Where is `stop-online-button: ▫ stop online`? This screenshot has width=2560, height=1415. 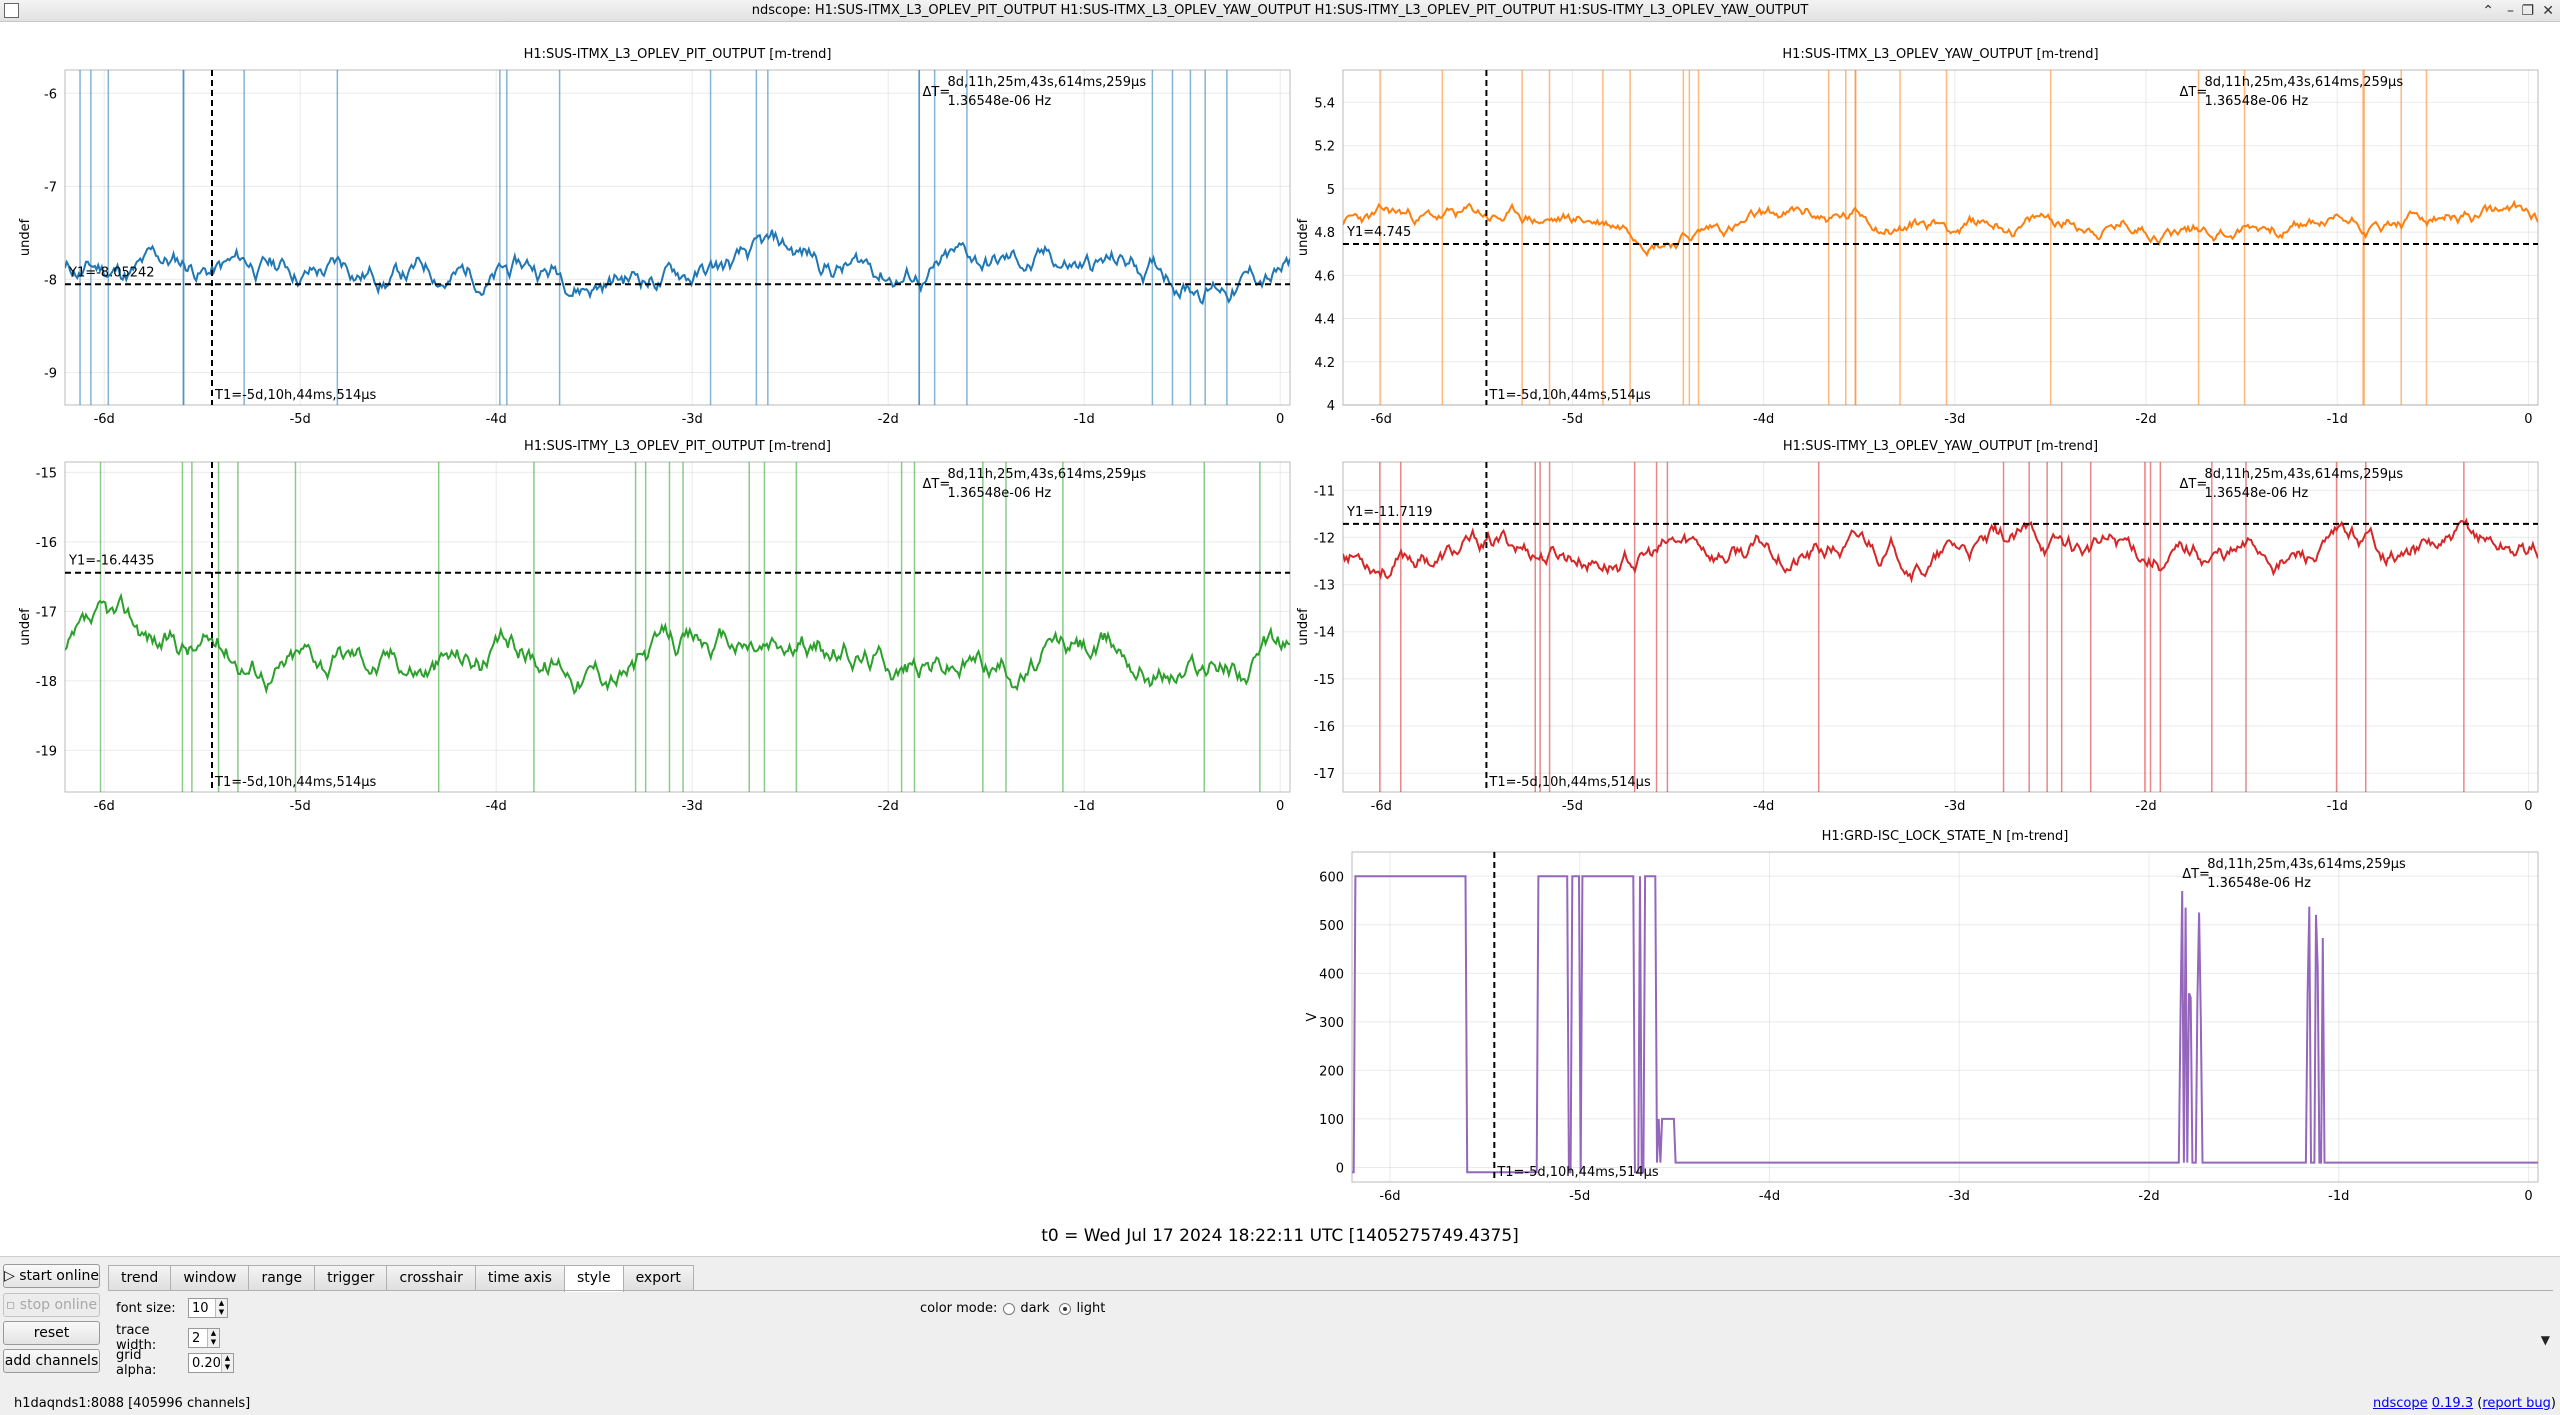
stop-online-button: ▫ stop online is located at coordinates (51, 1305).